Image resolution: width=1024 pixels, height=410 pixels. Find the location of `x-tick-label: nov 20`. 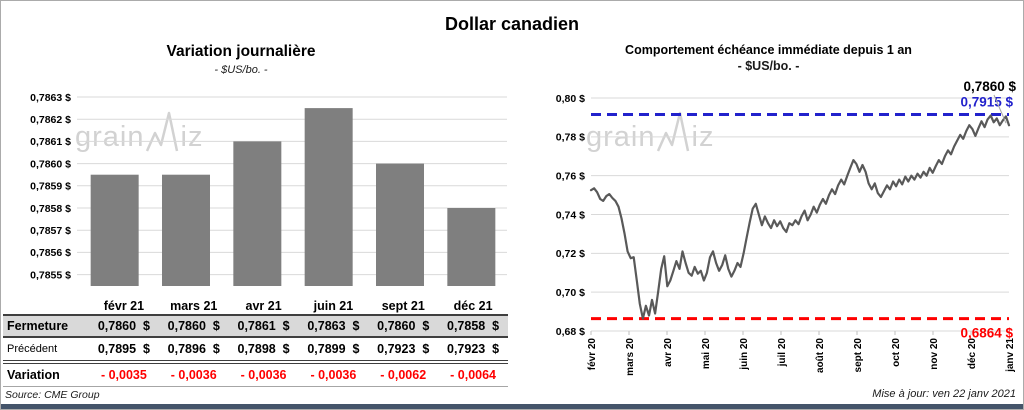

x-tick-label: nov 20 is located at coordinates (934, 354).